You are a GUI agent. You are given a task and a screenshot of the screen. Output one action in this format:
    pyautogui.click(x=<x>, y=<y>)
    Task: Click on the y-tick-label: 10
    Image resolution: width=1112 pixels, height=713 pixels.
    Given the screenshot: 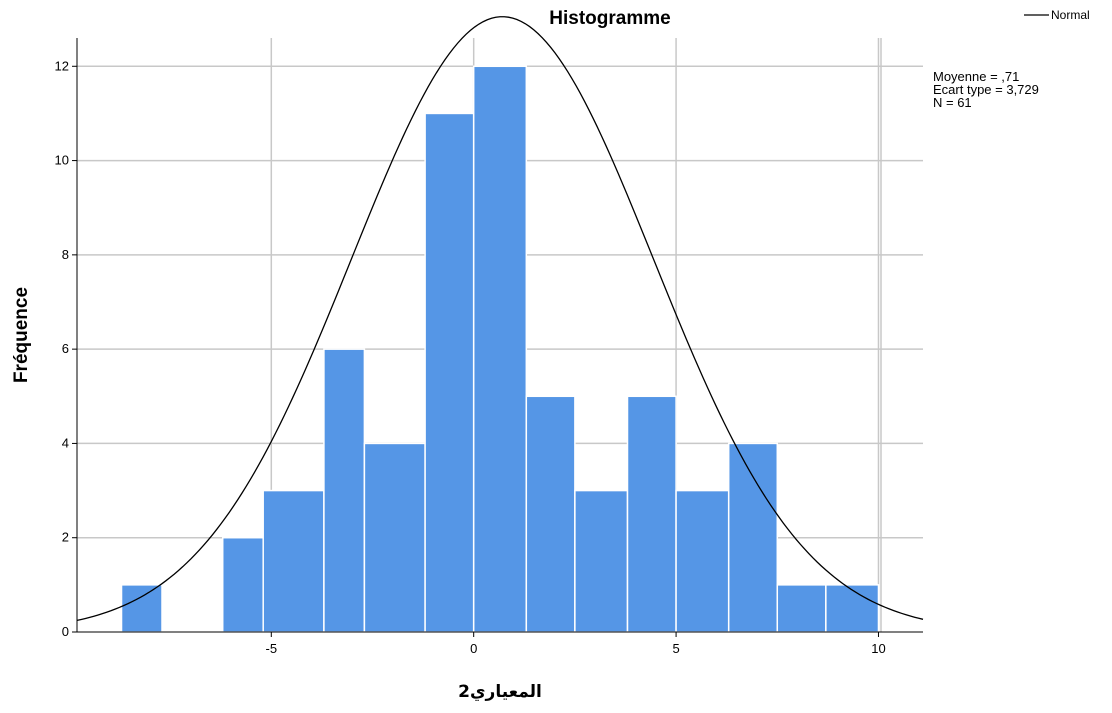 What is the action you would take?
    pyautogui.click(x=62, y=160)
    